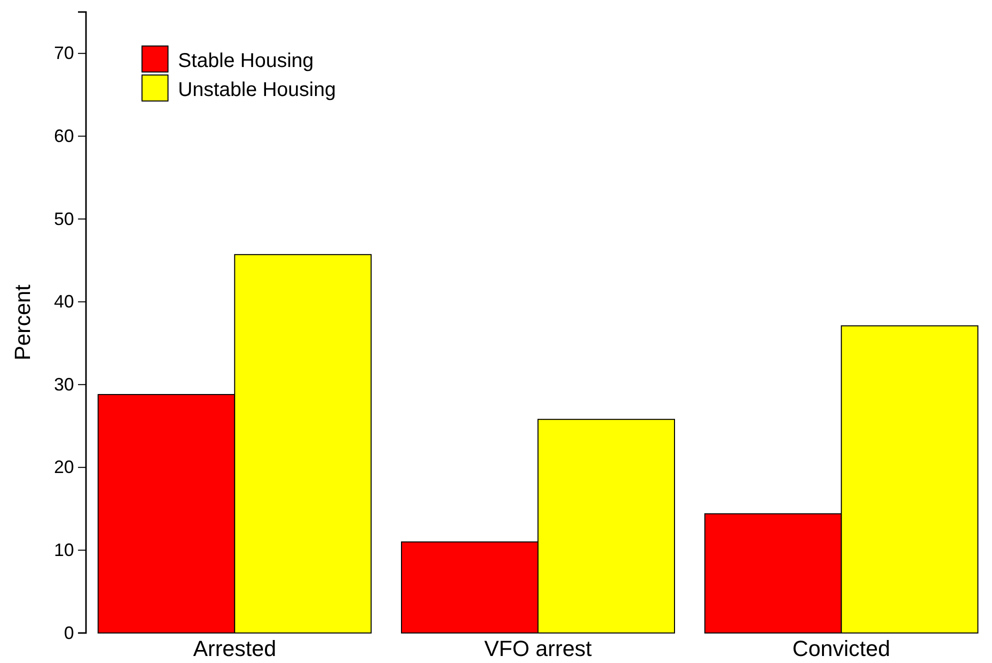 The image size is (992, 663). I want to click on x-tick-label: Convicted, so click(841, 648).